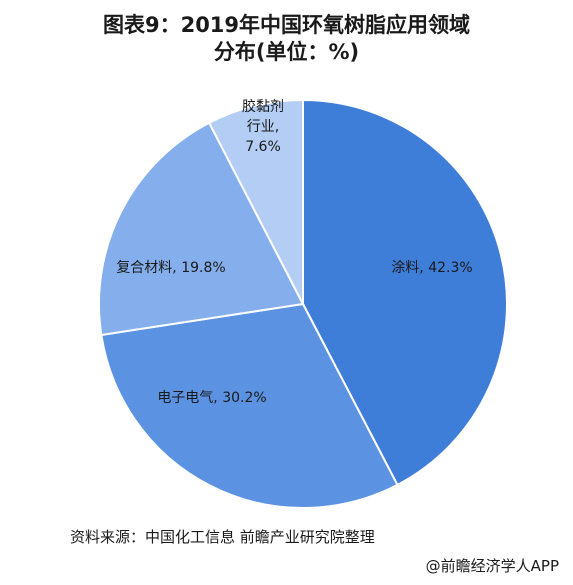 This screenshot has height=585, width=573. Describe the element at coordinates (431, 268) in the screenshot. I see `pie-label-0: 涂料, 42.3%` at that location.